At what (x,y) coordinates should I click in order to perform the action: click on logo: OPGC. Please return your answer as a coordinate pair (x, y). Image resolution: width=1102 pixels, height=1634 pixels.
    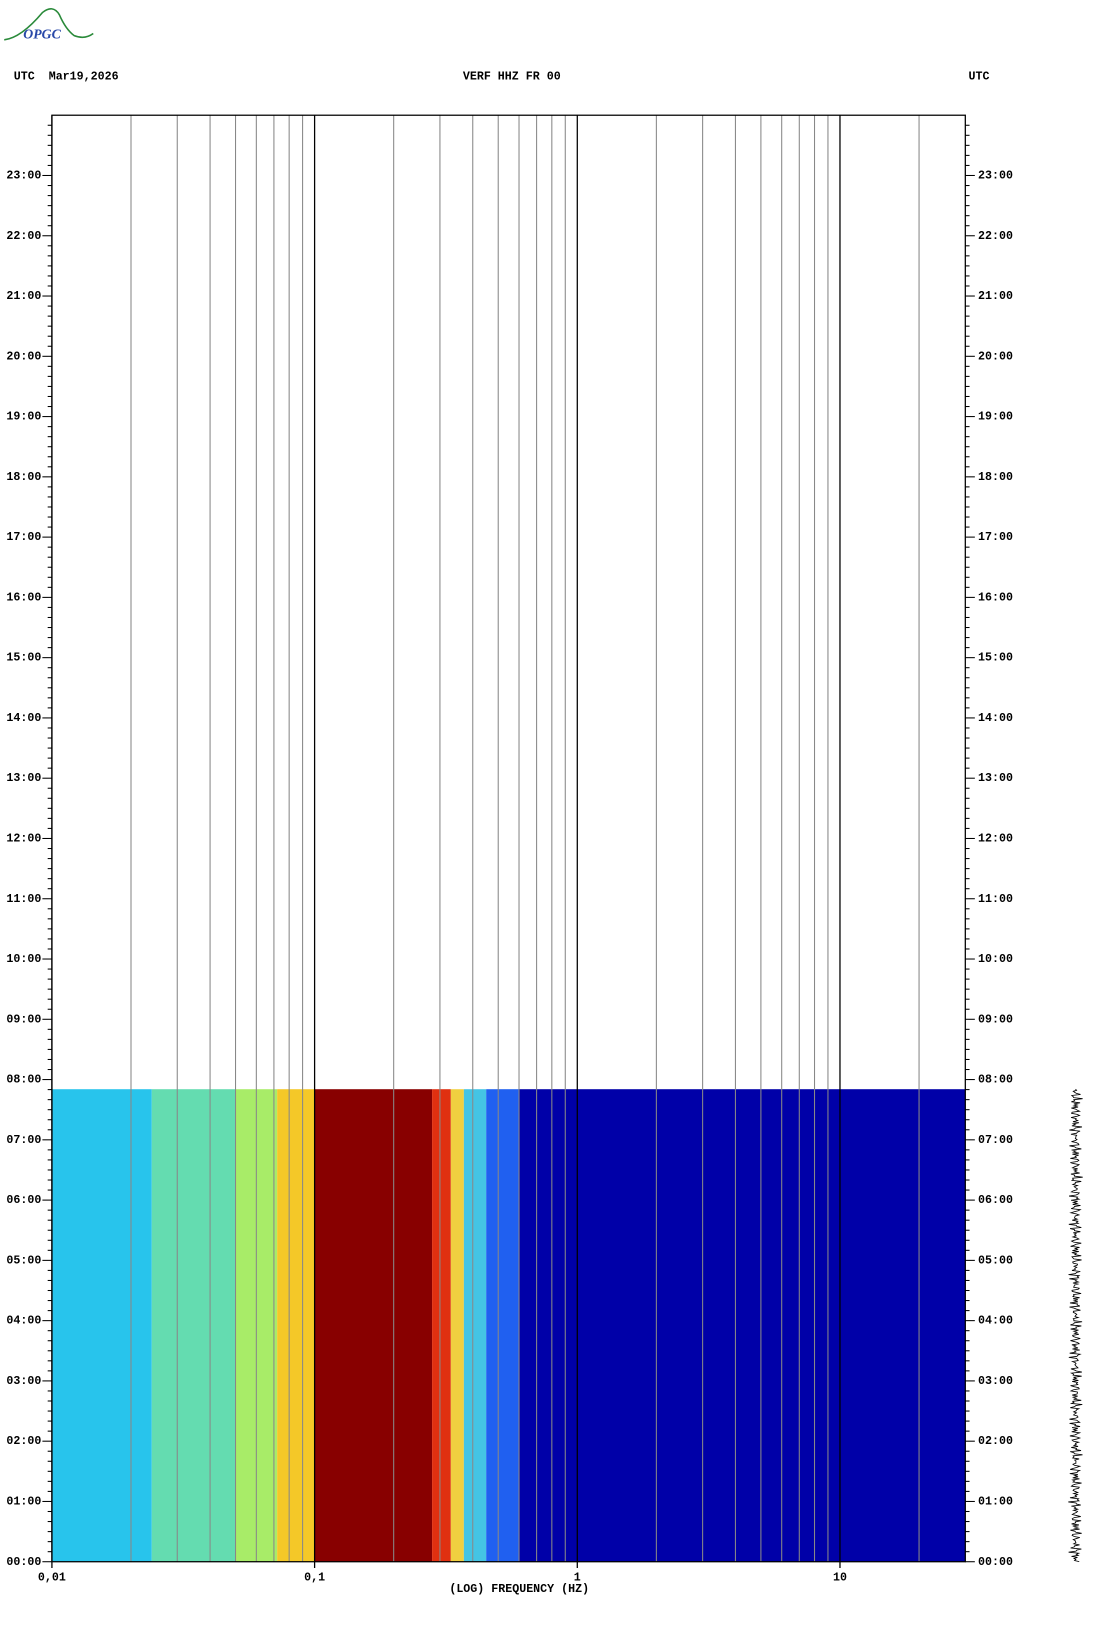
    Looking at the image, I should click on (49, 25).